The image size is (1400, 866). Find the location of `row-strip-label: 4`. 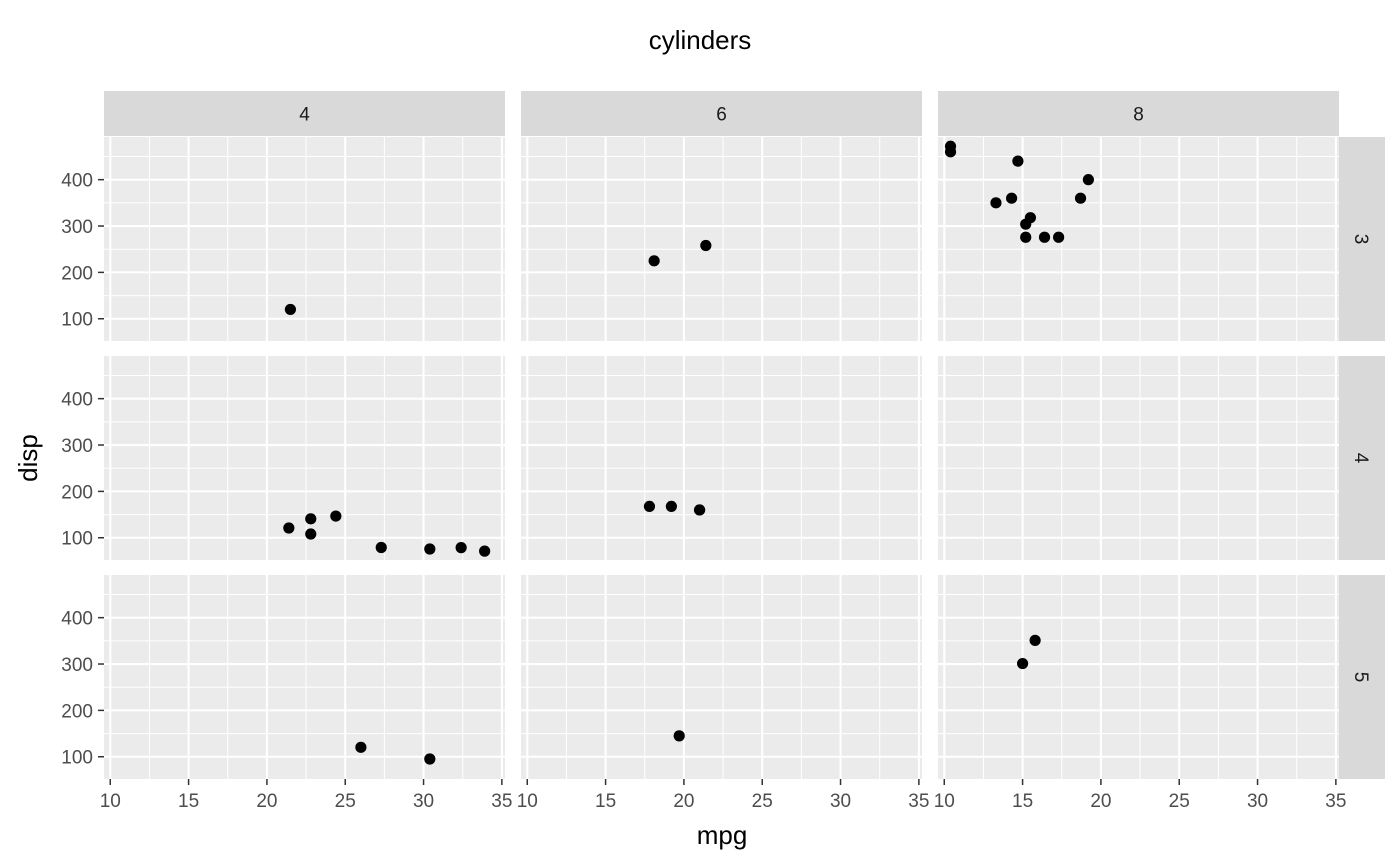

row-strip-label: 4 is located at coordinates (1360, 458).